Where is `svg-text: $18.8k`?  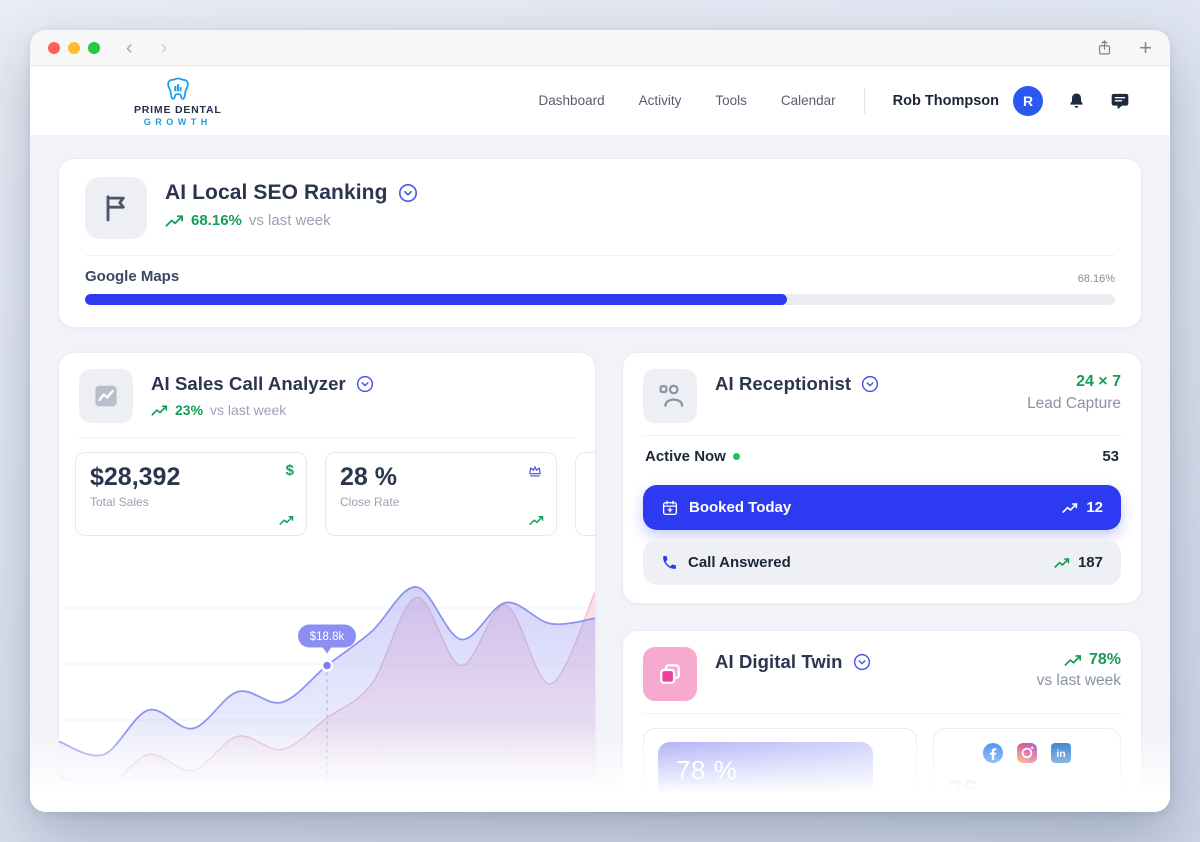
svg-text: $18.8k is located at coordinates (327, 637).